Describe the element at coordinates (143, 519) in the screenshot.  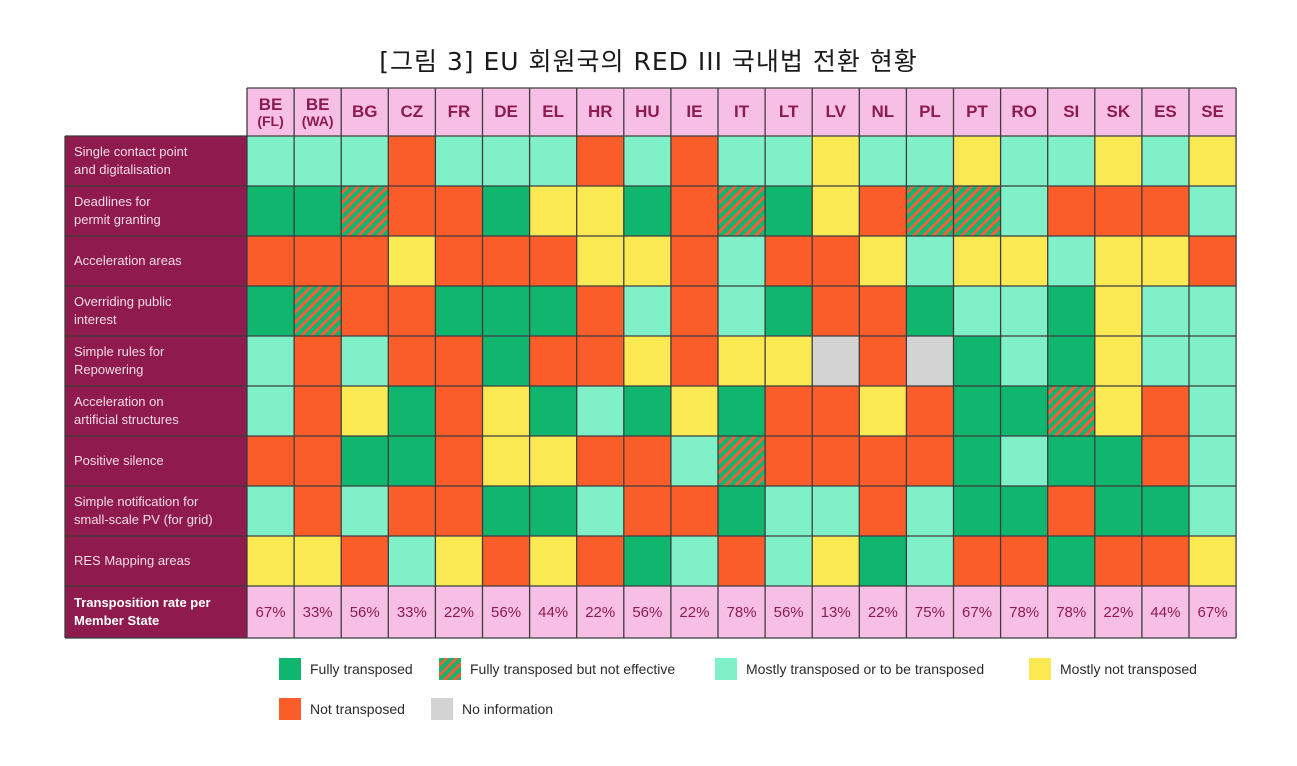
I see `row-label-line: small-scale PV (for grid)` at that location.